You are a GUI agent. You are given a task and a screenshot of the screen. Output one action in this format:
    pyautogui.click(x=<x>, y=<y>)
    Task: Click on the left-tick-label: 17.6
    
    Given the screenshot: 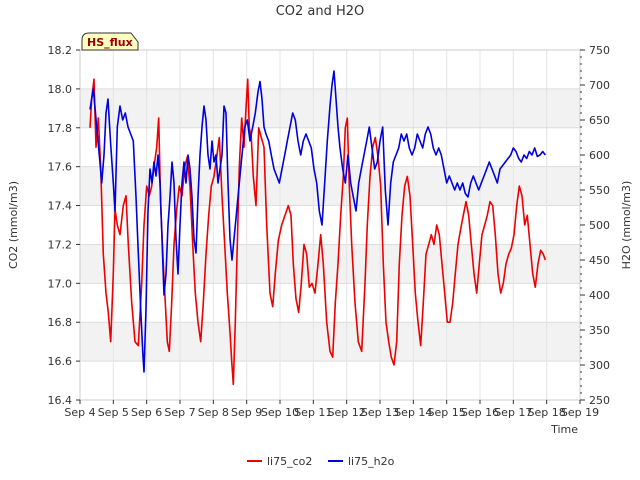 What is the action you would take?
    pyautogui.click(x=60, y=167)
    